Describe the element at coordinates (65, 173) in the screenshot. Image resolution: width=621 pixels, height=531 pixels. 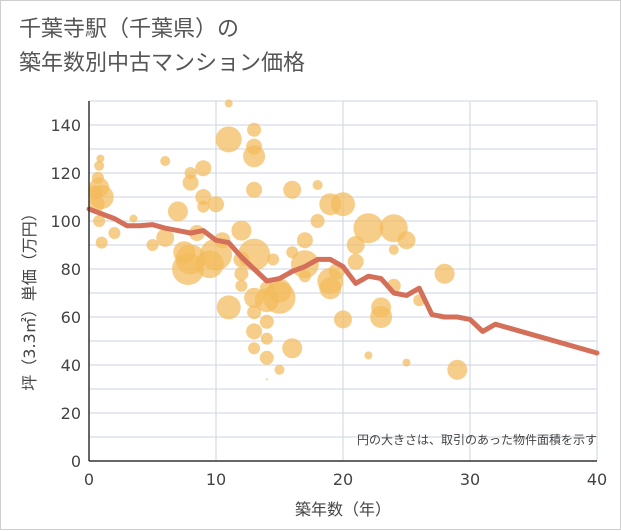
I see `y-tick-label: 120` at that location.